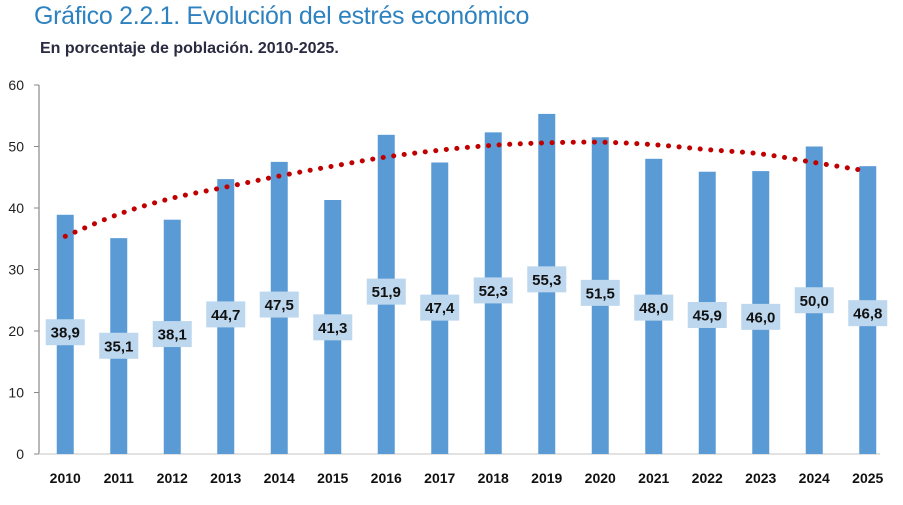  What do you see at coordinates (119, 478) in the screenshot?
I see `x-tick-label: 2011` at bounding box center [119, 478].